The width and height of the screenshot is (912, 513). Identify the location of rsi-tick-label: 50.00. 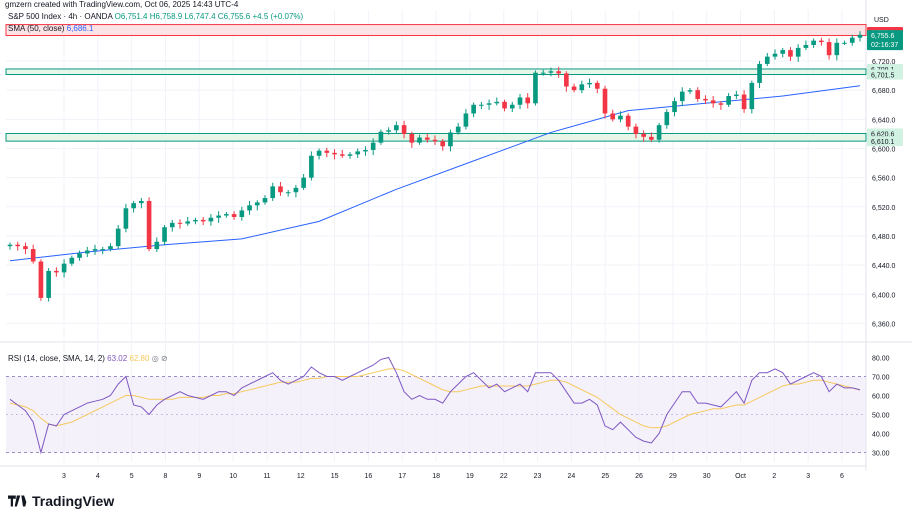
(881, 416).